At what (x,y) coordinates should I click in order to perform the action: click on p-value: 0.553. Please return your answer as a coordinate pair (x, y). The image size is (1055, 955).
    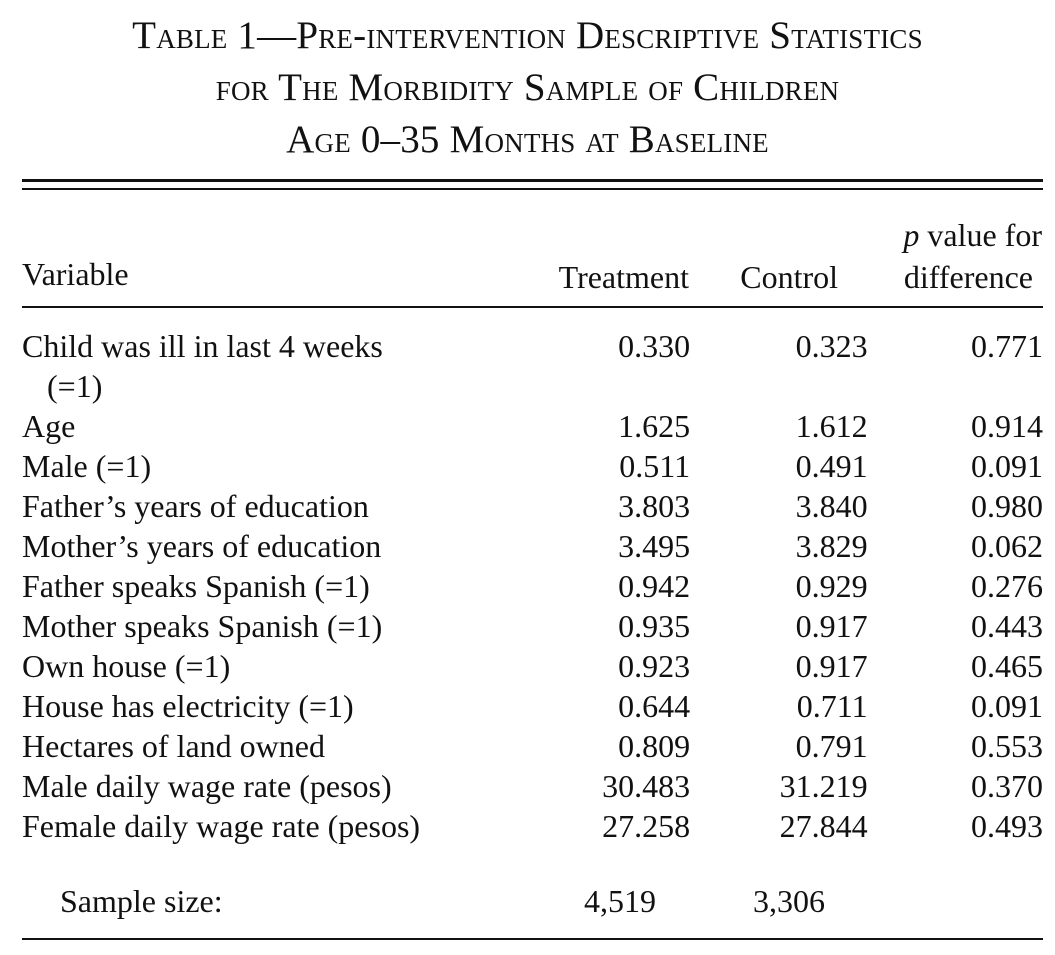
    Looking at the image, I should click on (1007, 746).